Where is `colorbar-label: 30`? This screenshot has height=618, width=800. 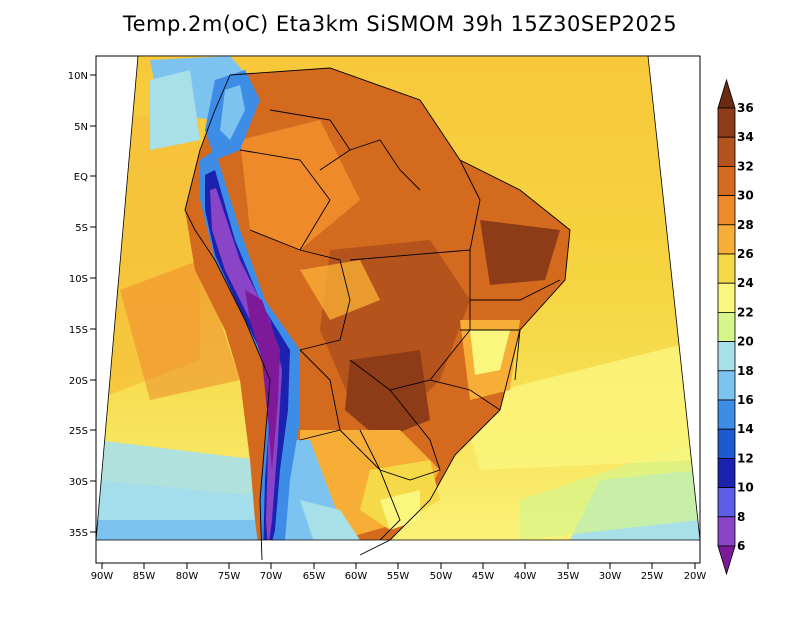
colorbar-label: 30 is located at coordinates (745, 196).